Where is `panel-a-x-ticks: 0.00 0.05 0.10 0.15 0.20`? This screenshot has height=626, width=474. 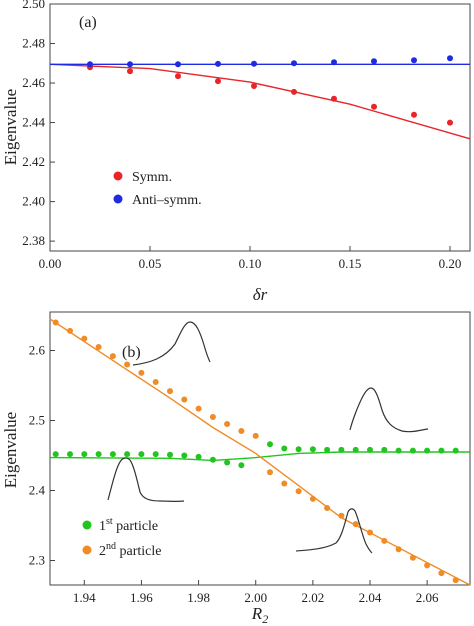
panel-a-x-ticks: 0.00 0.05 0.10 0.15 0.20 is located at coordinates (250, 258).